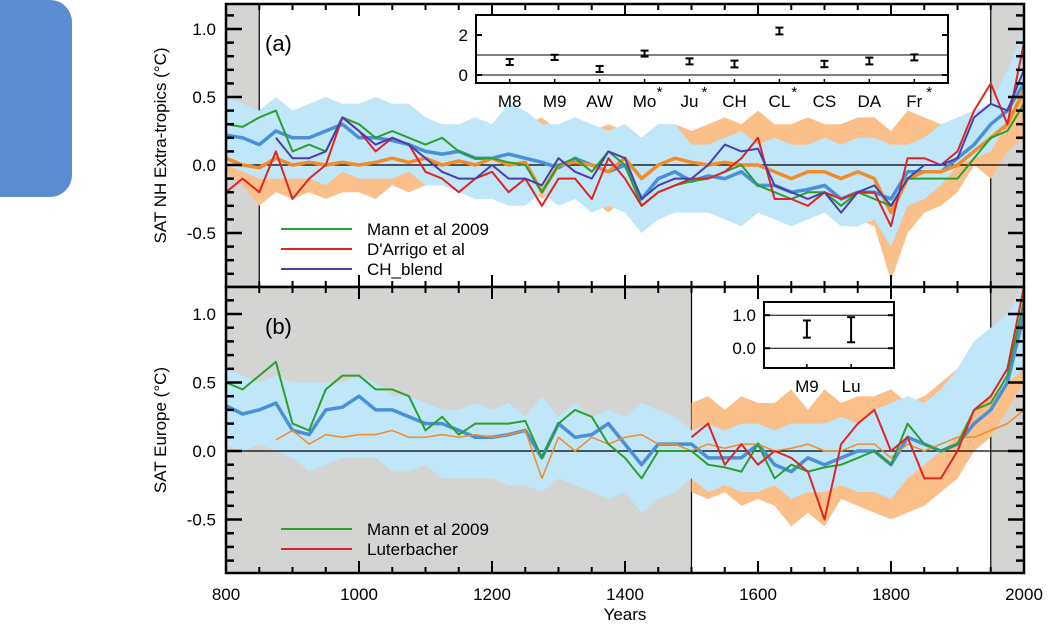 Image resolution: width=1048 pixels, height=625 pixels. I want to click on inset-category-label: M8, so click(510, 101).